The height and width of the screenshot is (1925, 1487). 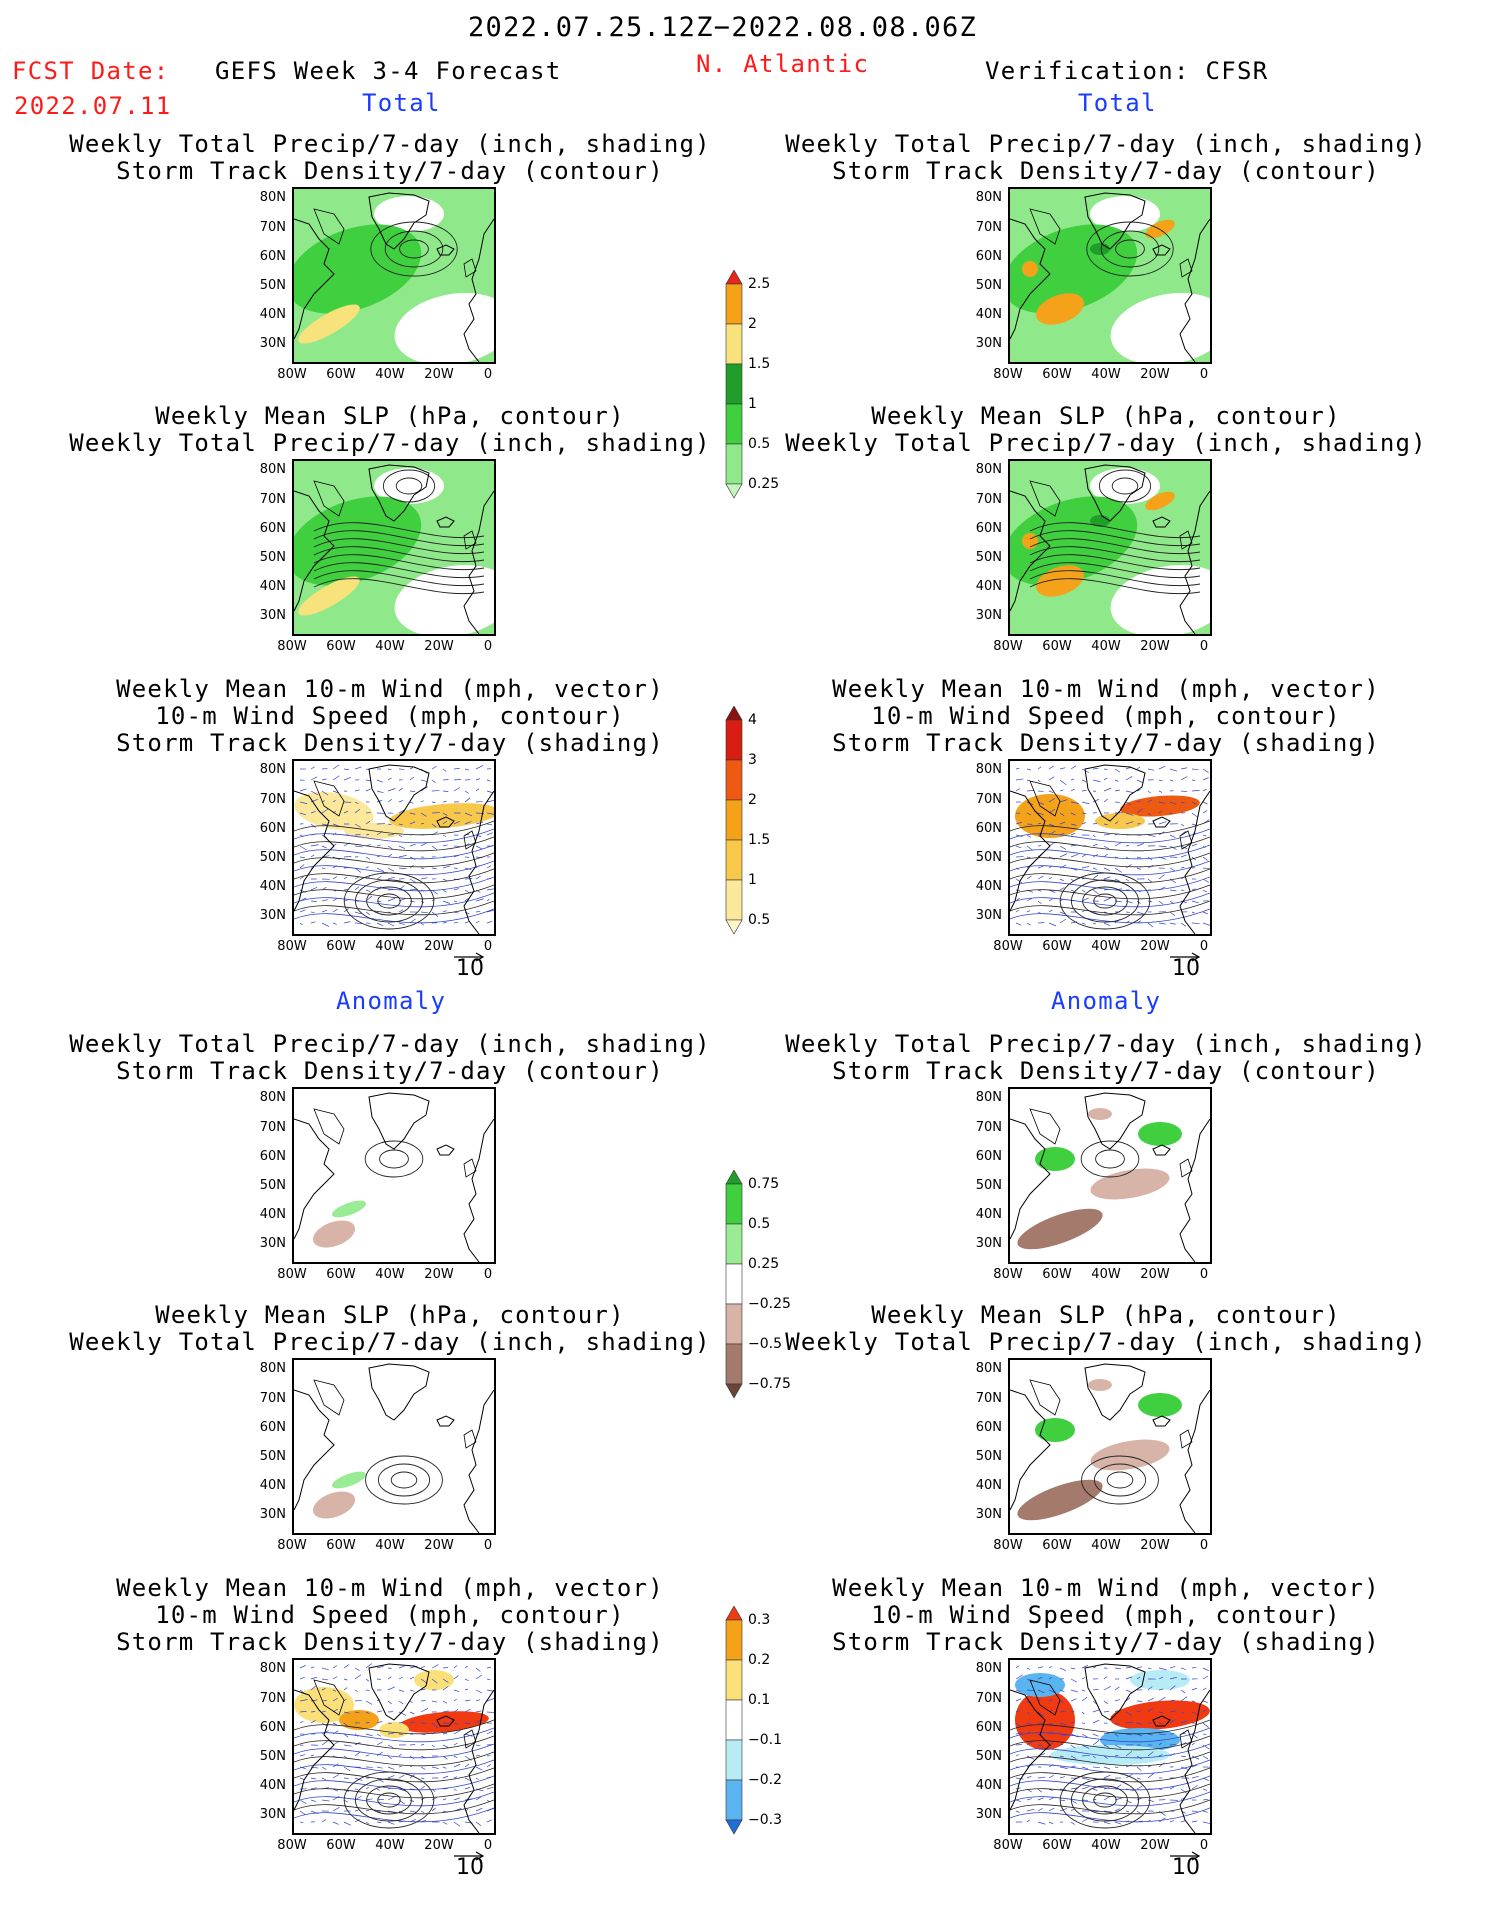 I want to click on colorbar-label: 2.5, so click(x=759, y=284).